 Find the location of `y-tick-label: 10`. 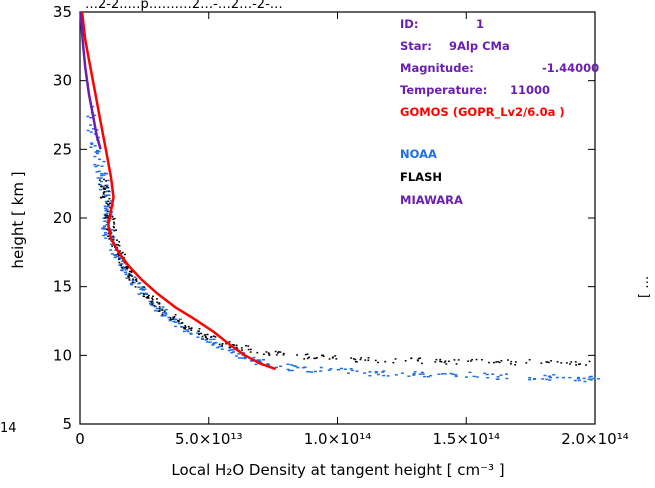

y-tick-label: 10 is located at coordinates (62, 355).